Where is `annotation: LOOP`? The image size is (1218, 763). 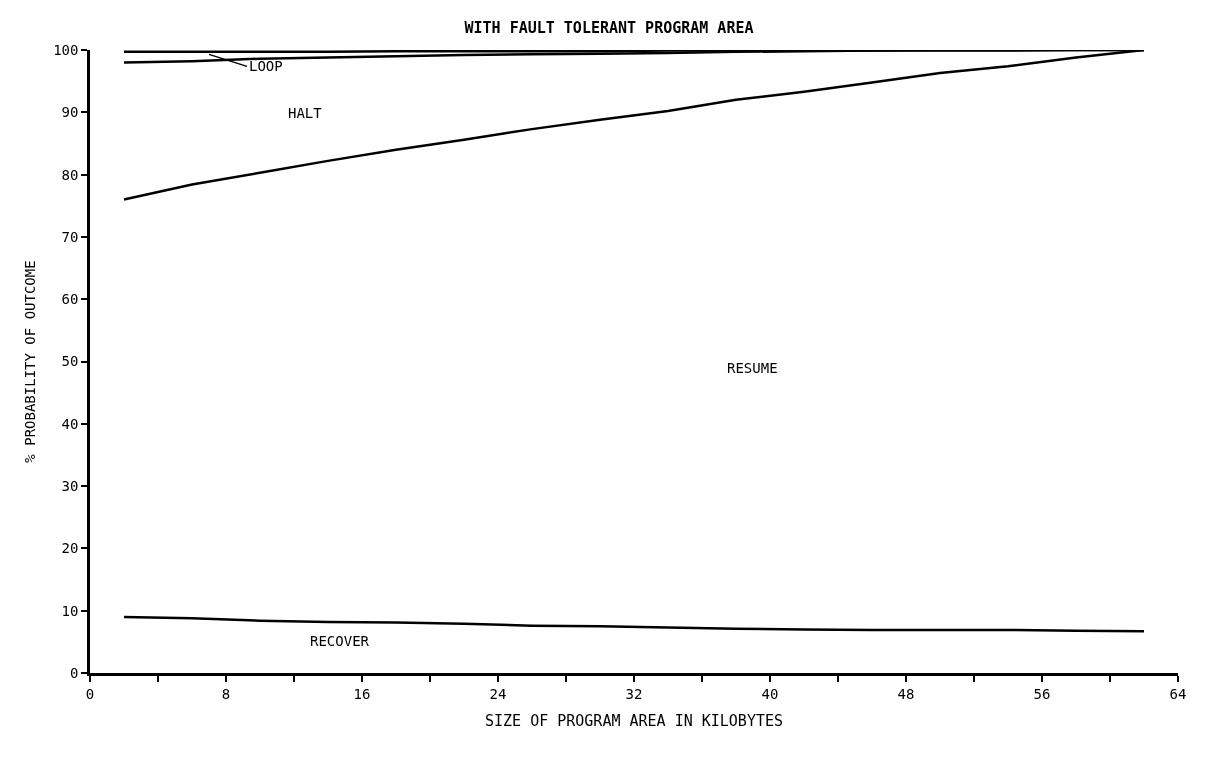
annotation: LOOP is located at coordinates (266, 66).